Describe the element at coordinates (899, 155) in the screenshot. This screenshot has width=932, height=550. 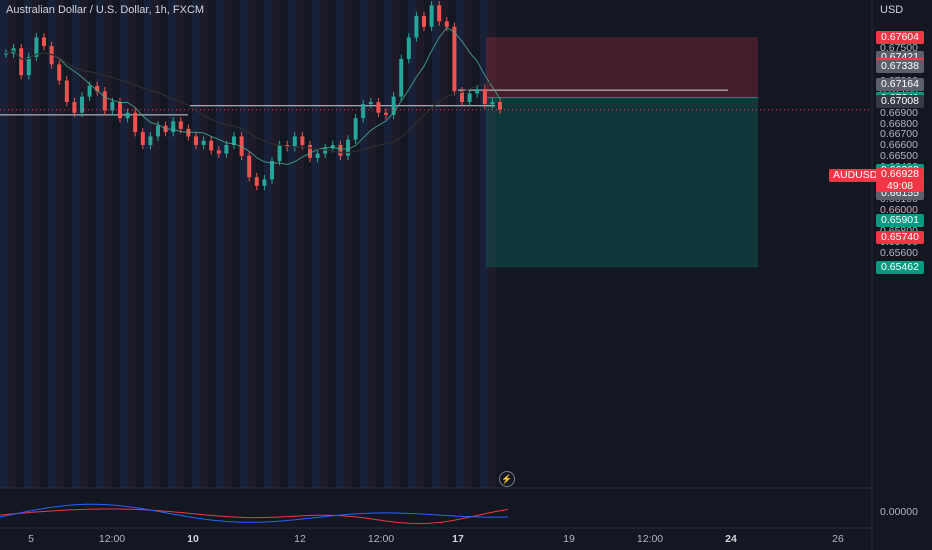
I see `price-tick: 0.66500` at that location.